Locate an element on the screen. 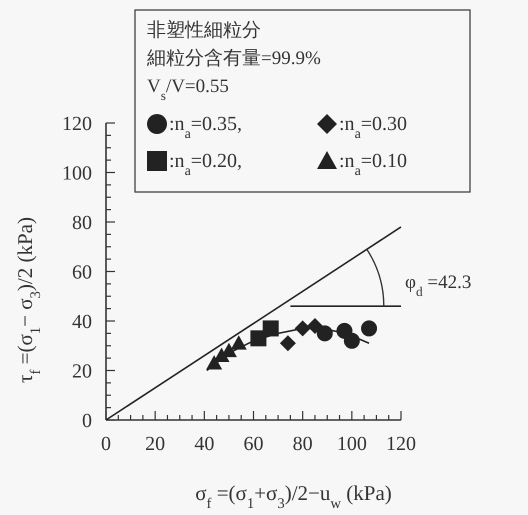 The width and height of the screenshot is (528, 515). x-tick-label: 120 is located at coordinates (401, 444).